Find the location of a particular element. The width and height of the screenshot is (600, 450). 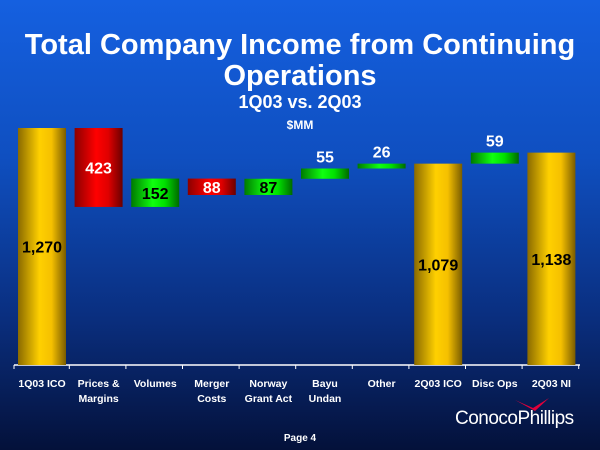

data-label: 87 is located at coordinates (269, 188).